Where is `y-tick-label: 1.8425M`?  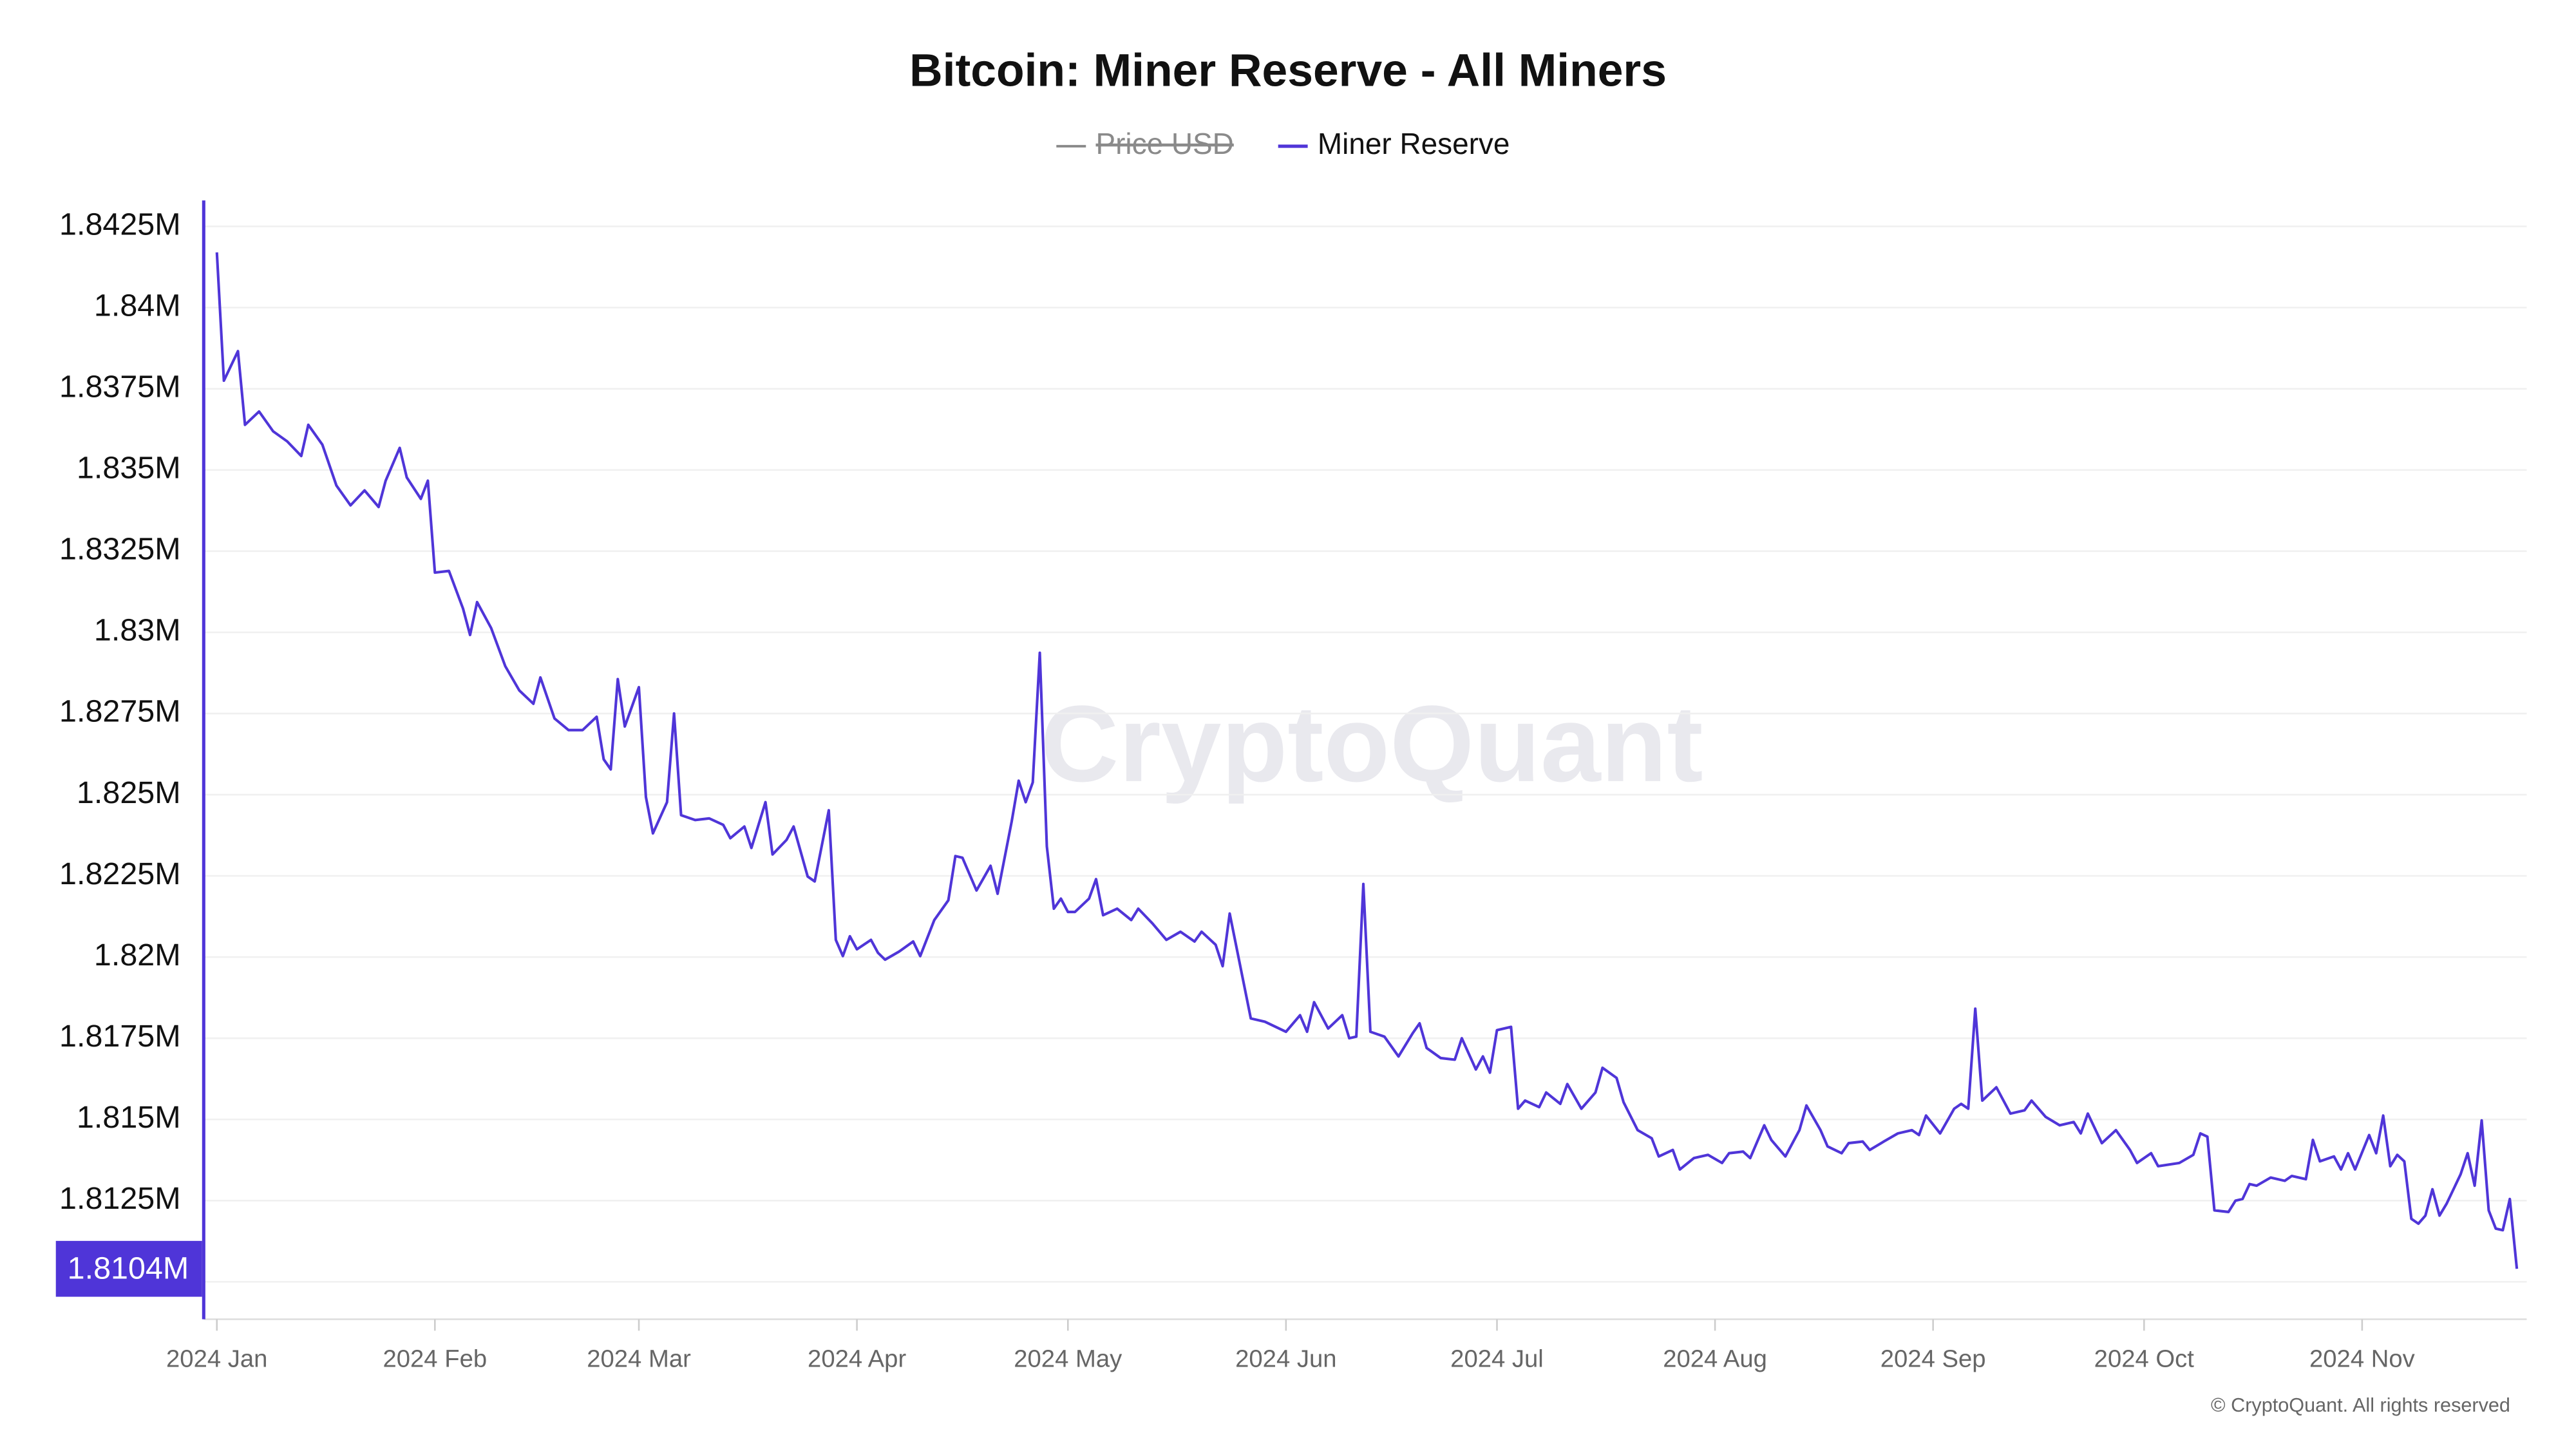 y-tick-label: 1.8425M is located at coordinates (120, 224).